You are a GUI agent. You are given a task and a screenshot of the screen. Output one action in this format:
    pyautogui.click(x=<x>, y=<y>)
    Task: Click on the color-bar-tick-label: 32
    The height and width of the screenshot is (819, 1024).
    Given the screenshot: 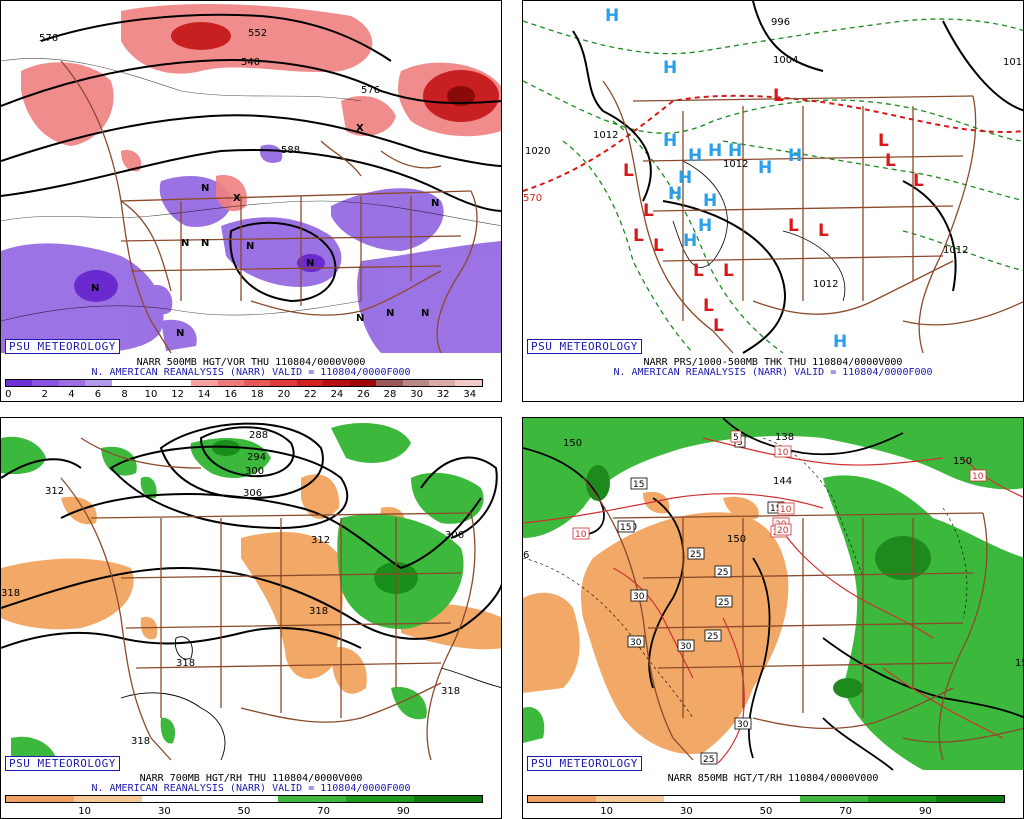 What is the action you would take?
    pyautogui.click(x=443, y=394)
    